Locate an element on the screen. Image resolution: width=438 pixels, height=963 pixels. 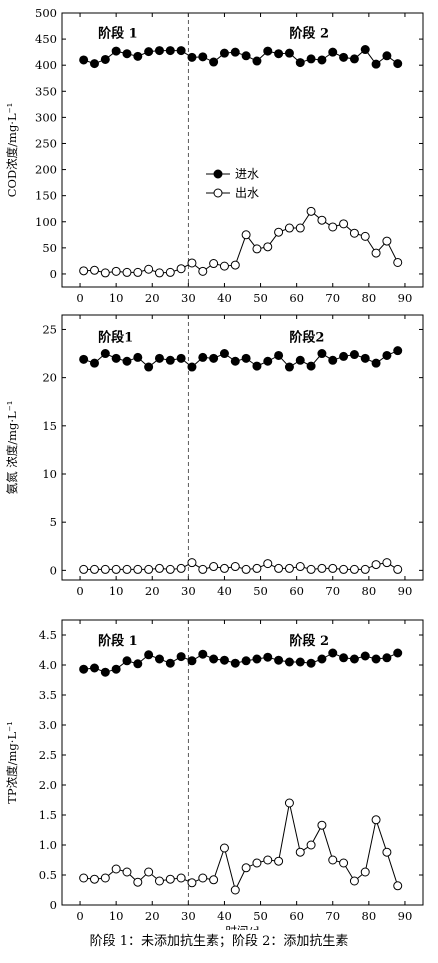
y-tick-label: 0.5 is located at coordinates (48, 875).